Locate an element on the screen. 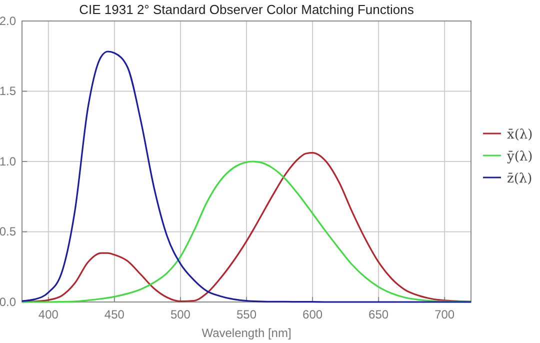 The width and height of the screenshot is (540, 343). x-tick-label: 650 is located at coordinates (378, 315).